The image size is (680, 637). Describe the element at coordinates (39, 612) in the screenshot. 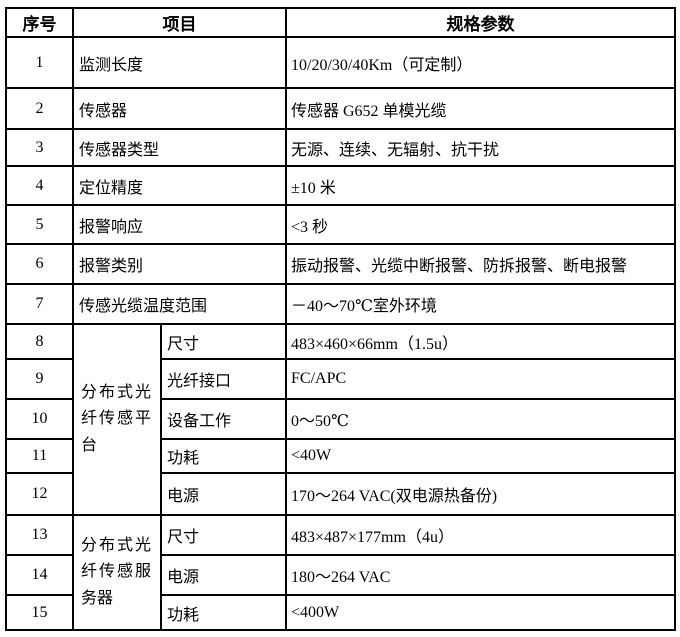

I see `serial-cell: 15` at that location.